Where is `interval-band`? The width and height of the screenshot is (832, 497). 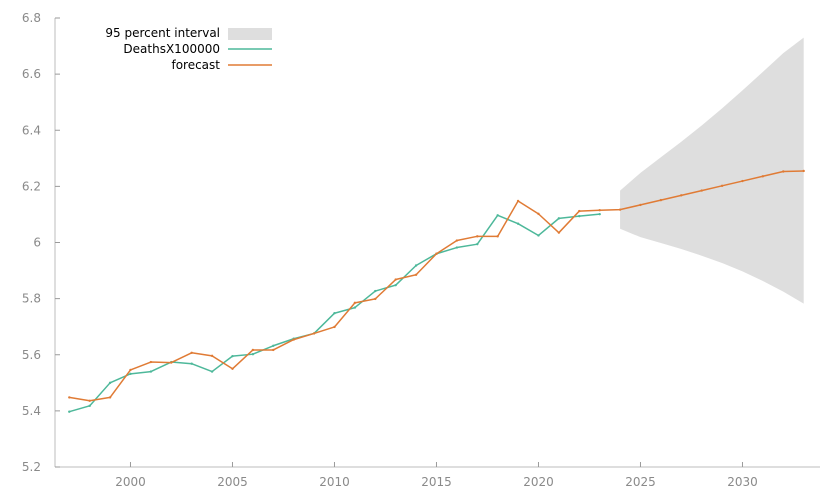
interval-band is located at coordinates (712, 170).